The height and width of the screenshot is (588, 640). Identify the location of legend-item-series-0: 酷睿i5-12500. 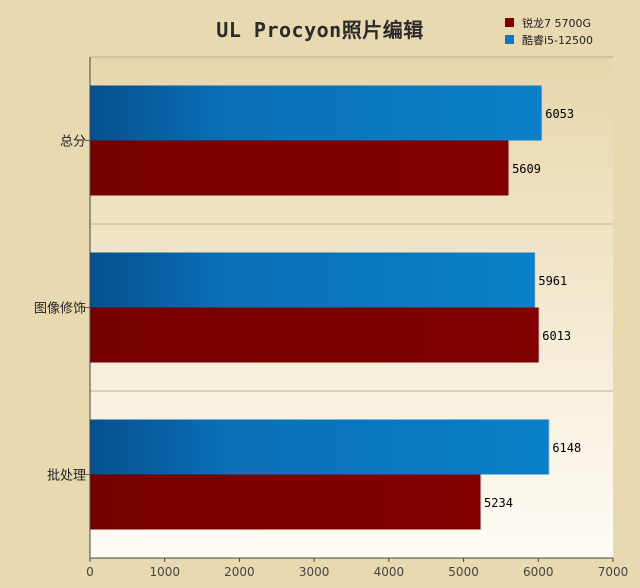
(549, 39).